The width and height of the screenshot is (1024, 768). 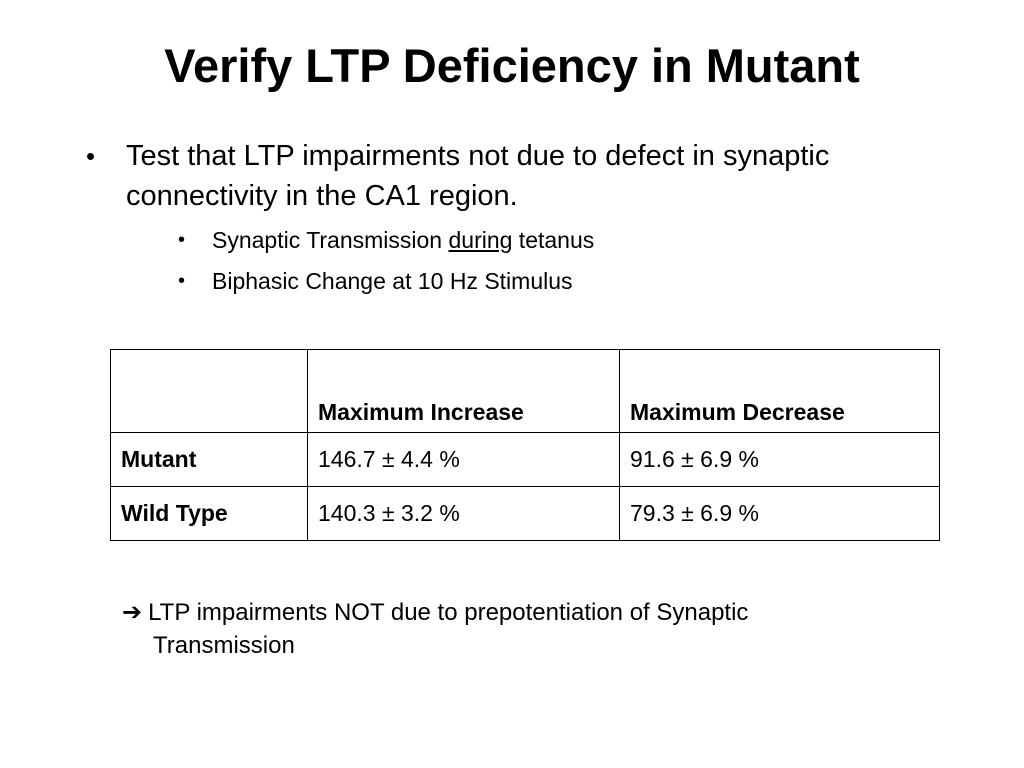 What do you see at coordinates (132, 612) in the screenshot?
I see `arrow-right-icon: ➔` at bounding box center [132, 612].